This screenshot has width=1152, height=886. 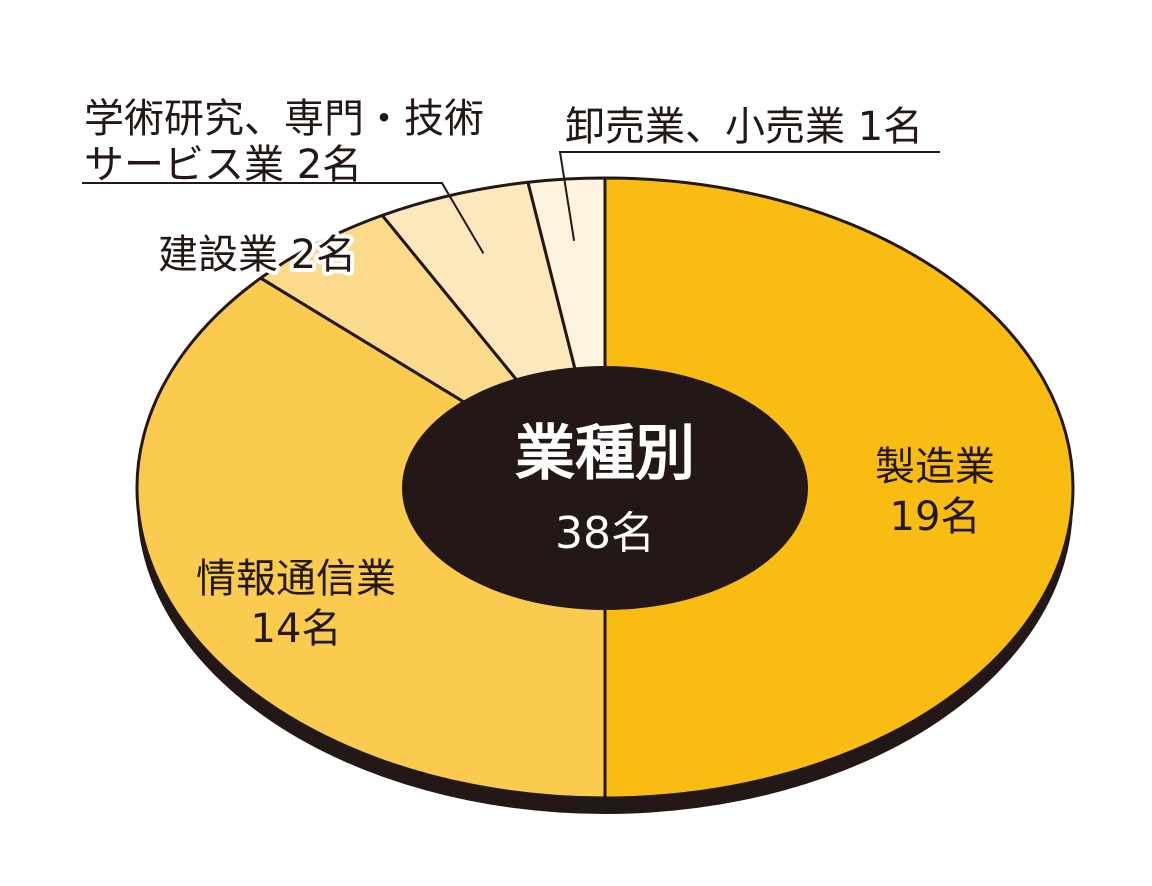 What do you see at coordinates (935, 517) in the screenshot?
I see `label-manufacturing-line: 19名` at bounding box center [935, 517].